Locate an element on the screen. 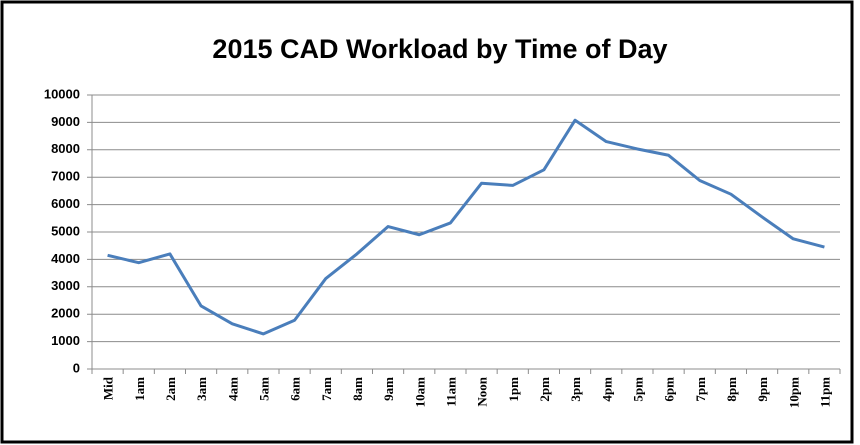 This screenshot has width=860, height=445. x-tick-label: 8pm is located at coordinates (731, 389).